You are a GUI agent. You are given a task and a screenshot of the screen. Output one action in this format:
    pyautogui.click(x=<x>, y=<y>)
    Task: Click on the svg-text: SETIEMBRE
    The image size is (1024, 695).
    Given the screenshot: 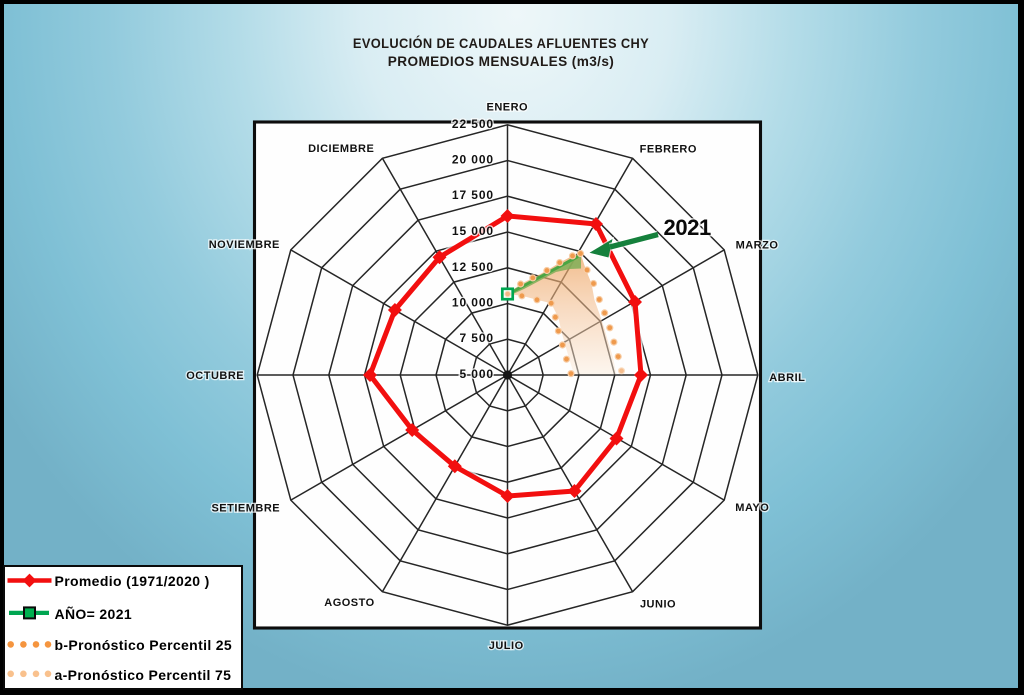 What is the action you would take?
    pyautogui.click(x=245, y=509)
    